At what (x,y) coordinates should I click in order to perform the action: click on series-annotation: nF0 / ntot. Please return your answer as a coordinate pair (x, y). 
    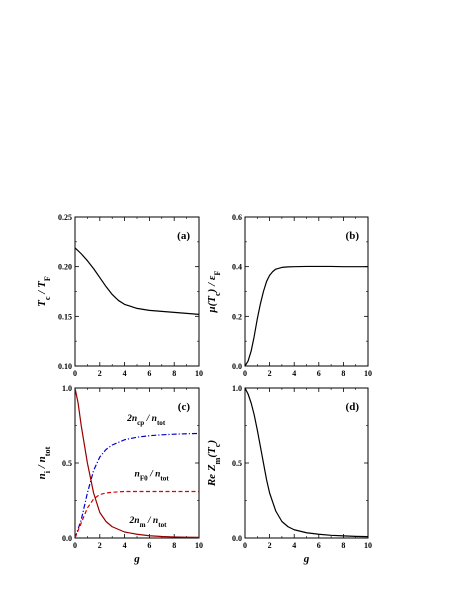
    Looking at the image, I should click on (152, 476).